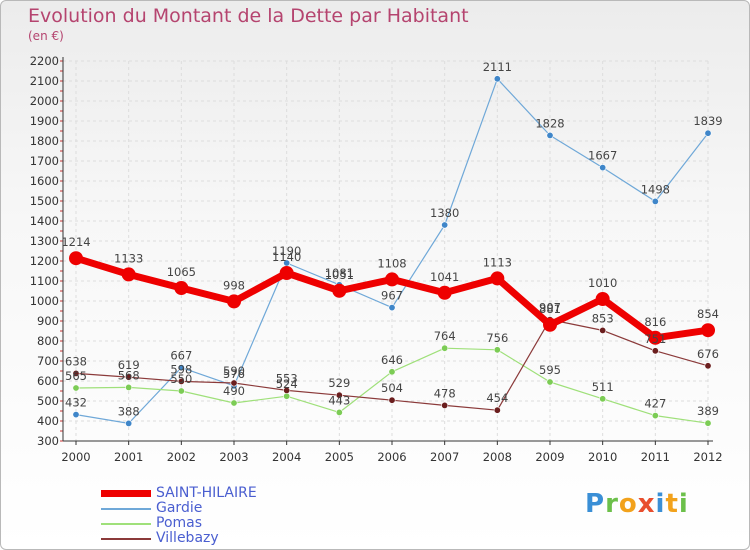 The image size is (750, 550). I want to click on x-tick-label: 2005, so click(339, 457).